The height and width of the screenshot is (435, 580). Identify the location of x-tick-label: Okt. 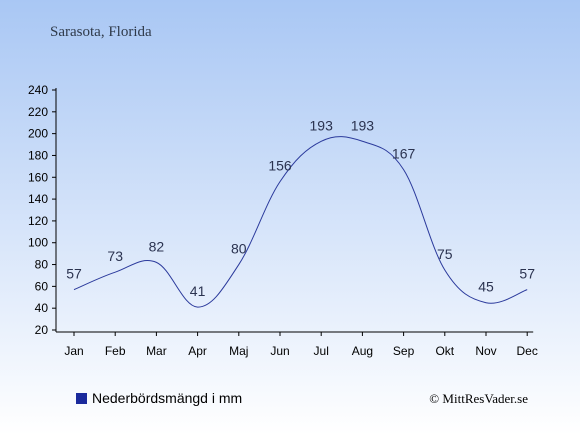
(444, 351).